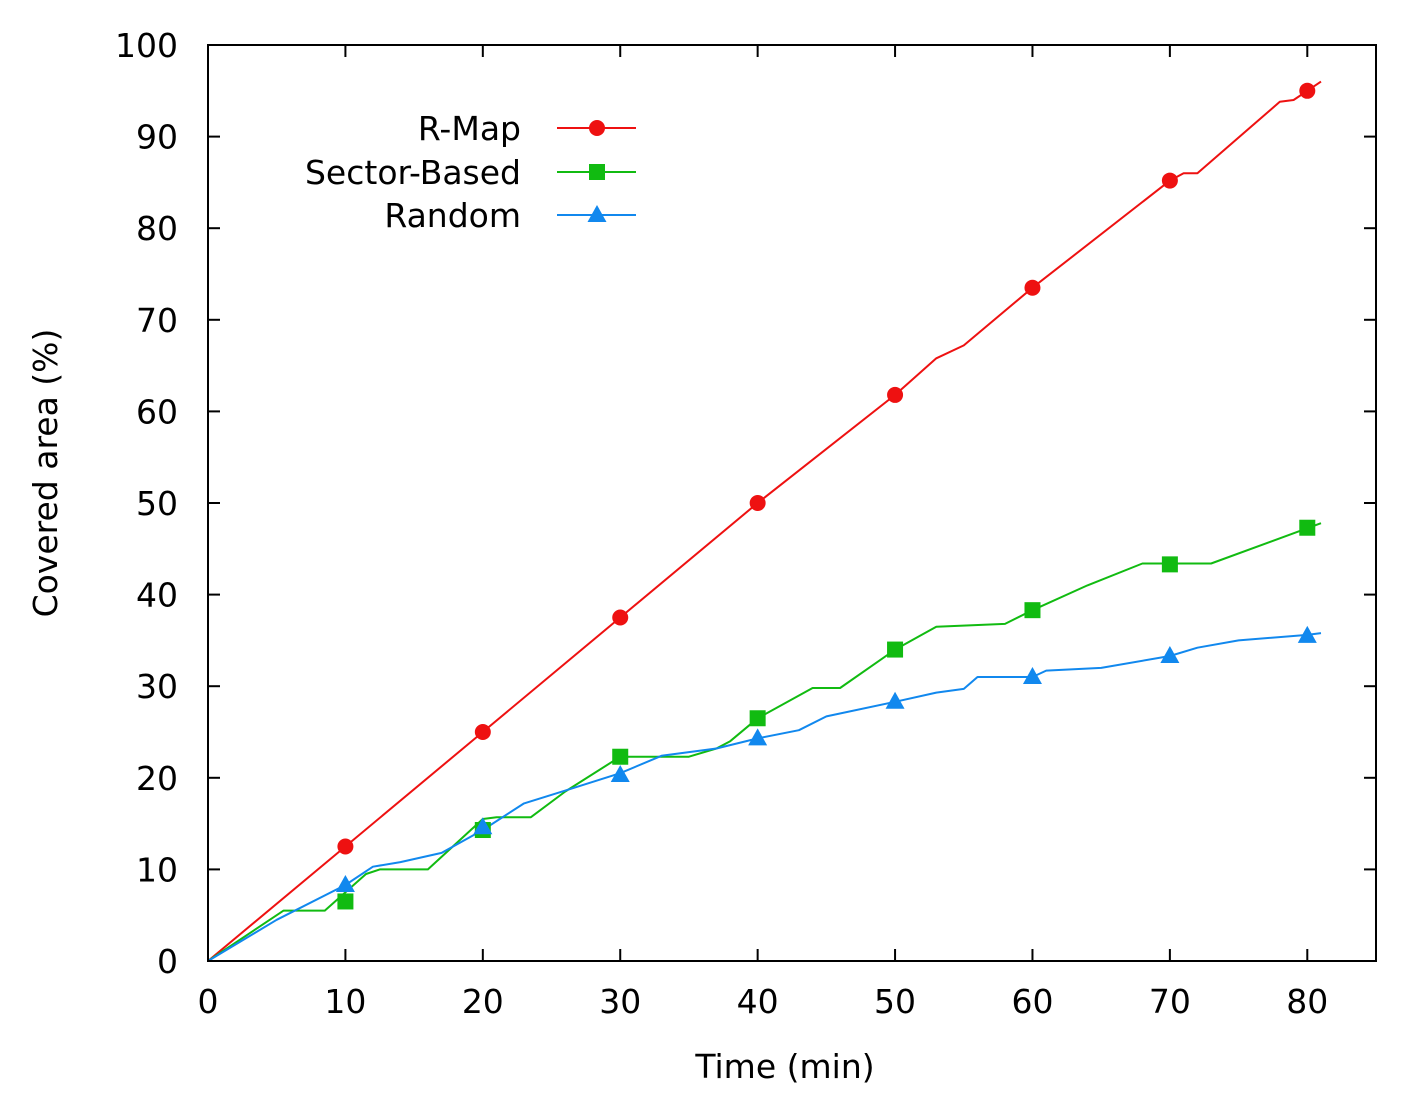 The width and height of the screenshot is (1413, 1112). What do you see at coordinates (45, 473) in the screenshot?
I see `y-axis-title: Covered area (%)` at bounding box center [45, 473].